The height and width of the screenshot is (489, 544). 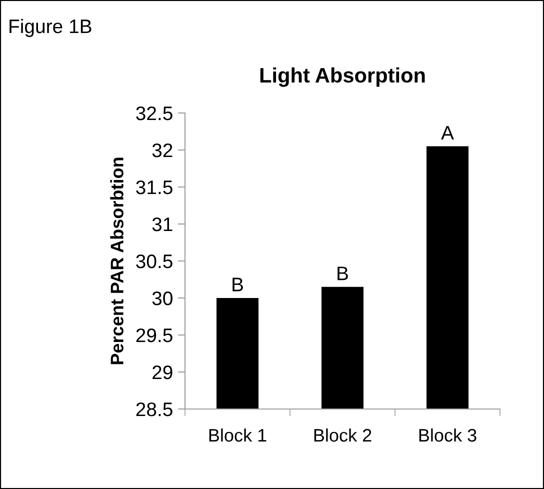 What do you see at coordinates (117, 261) in the screenshot?
I see `y-axis-title: Percent PAR Absorbtion` at bounding box center [117, 261].